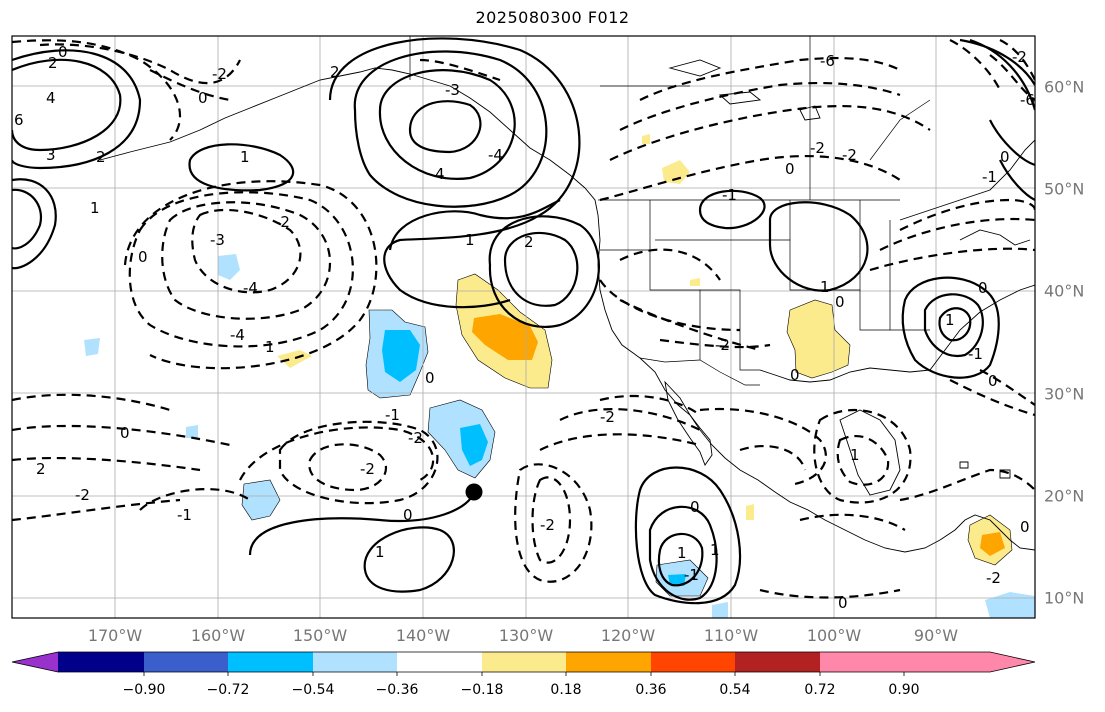 The height and width of the screenshot is (712, 1105). What do you see at coordinates (1064, 291) in the screenshot?
I see `latitude-label: 40°N` at bounding box center [1064, 291].